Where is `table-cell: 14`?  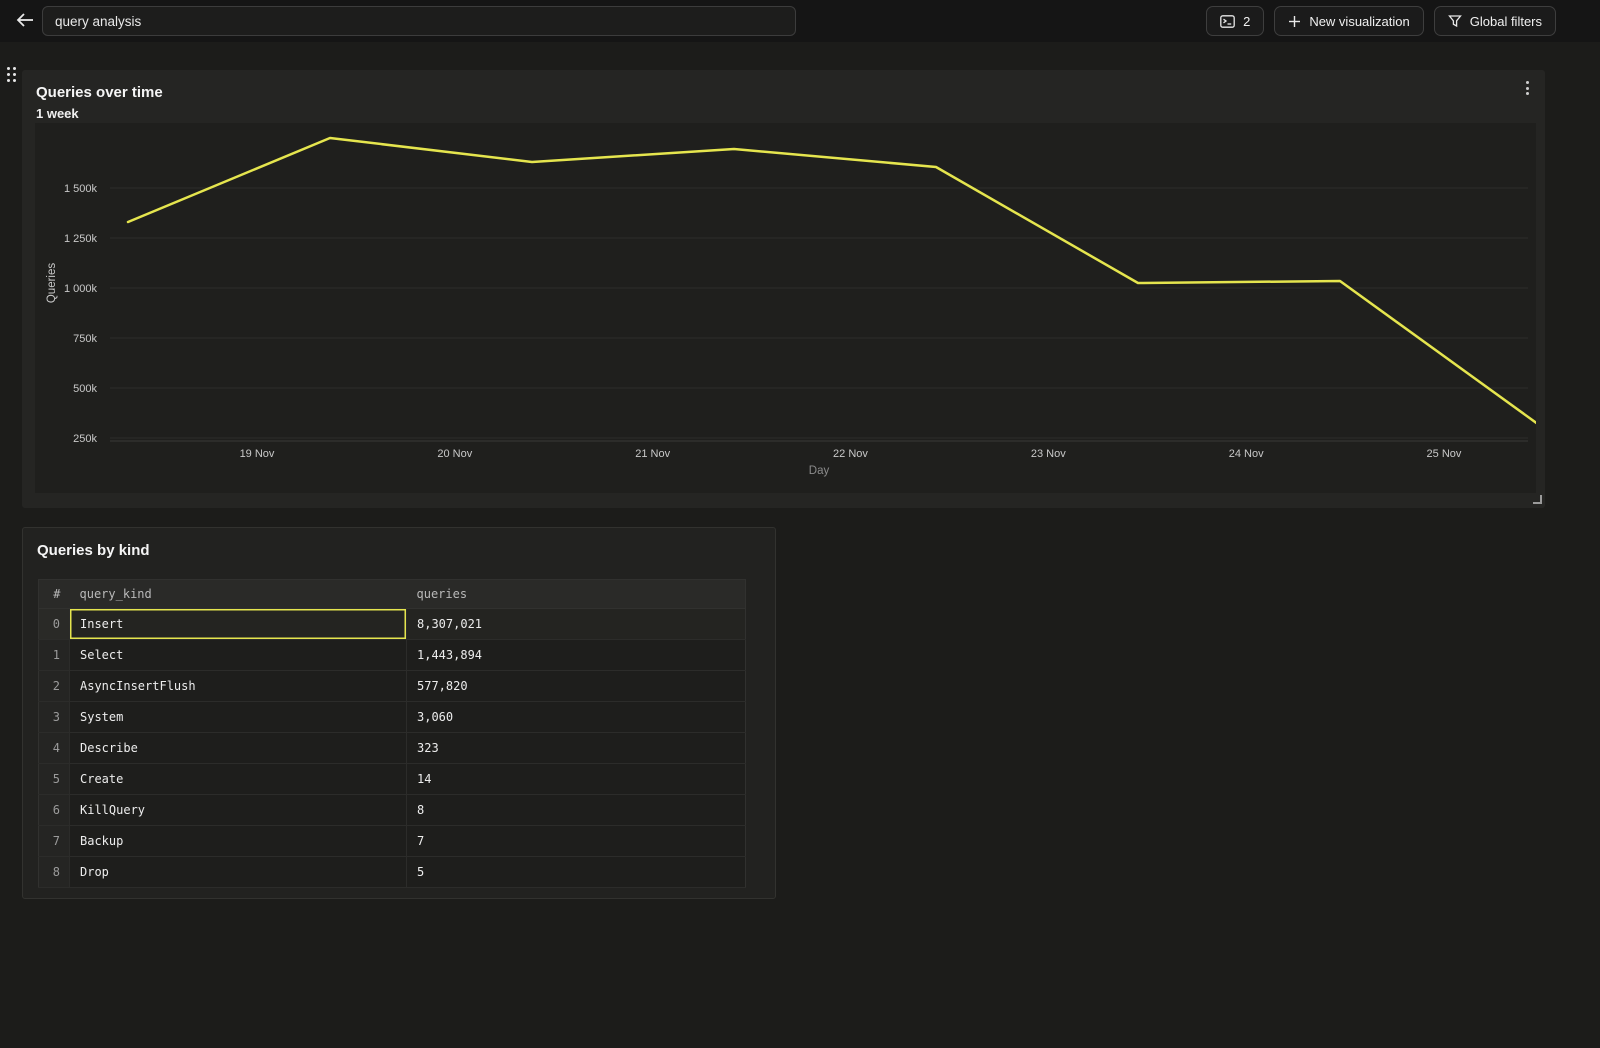
table-cell: 14 is located at coordinates (576, 779).